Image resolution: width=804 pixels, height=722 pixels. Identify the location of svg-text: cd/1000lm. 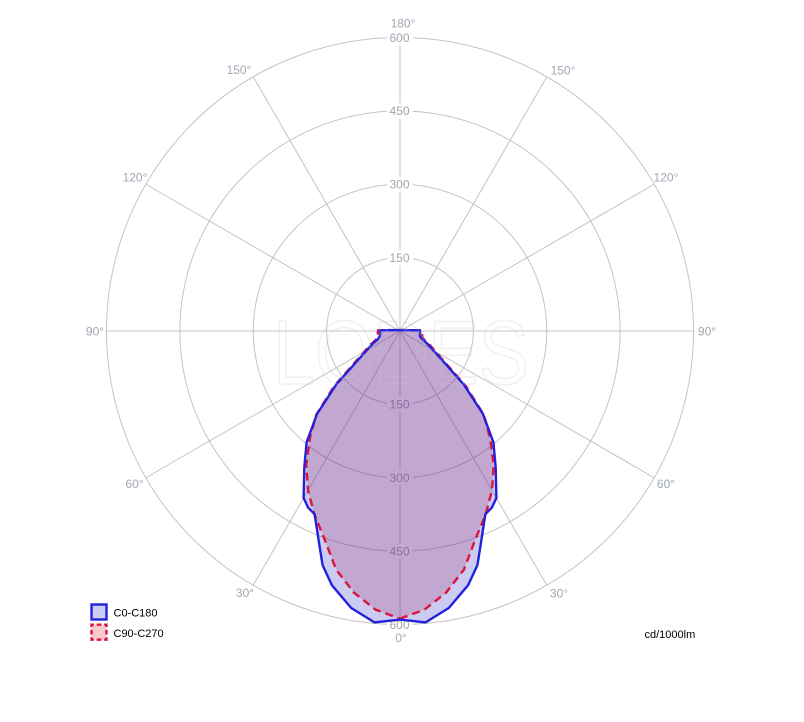
(670, 635).